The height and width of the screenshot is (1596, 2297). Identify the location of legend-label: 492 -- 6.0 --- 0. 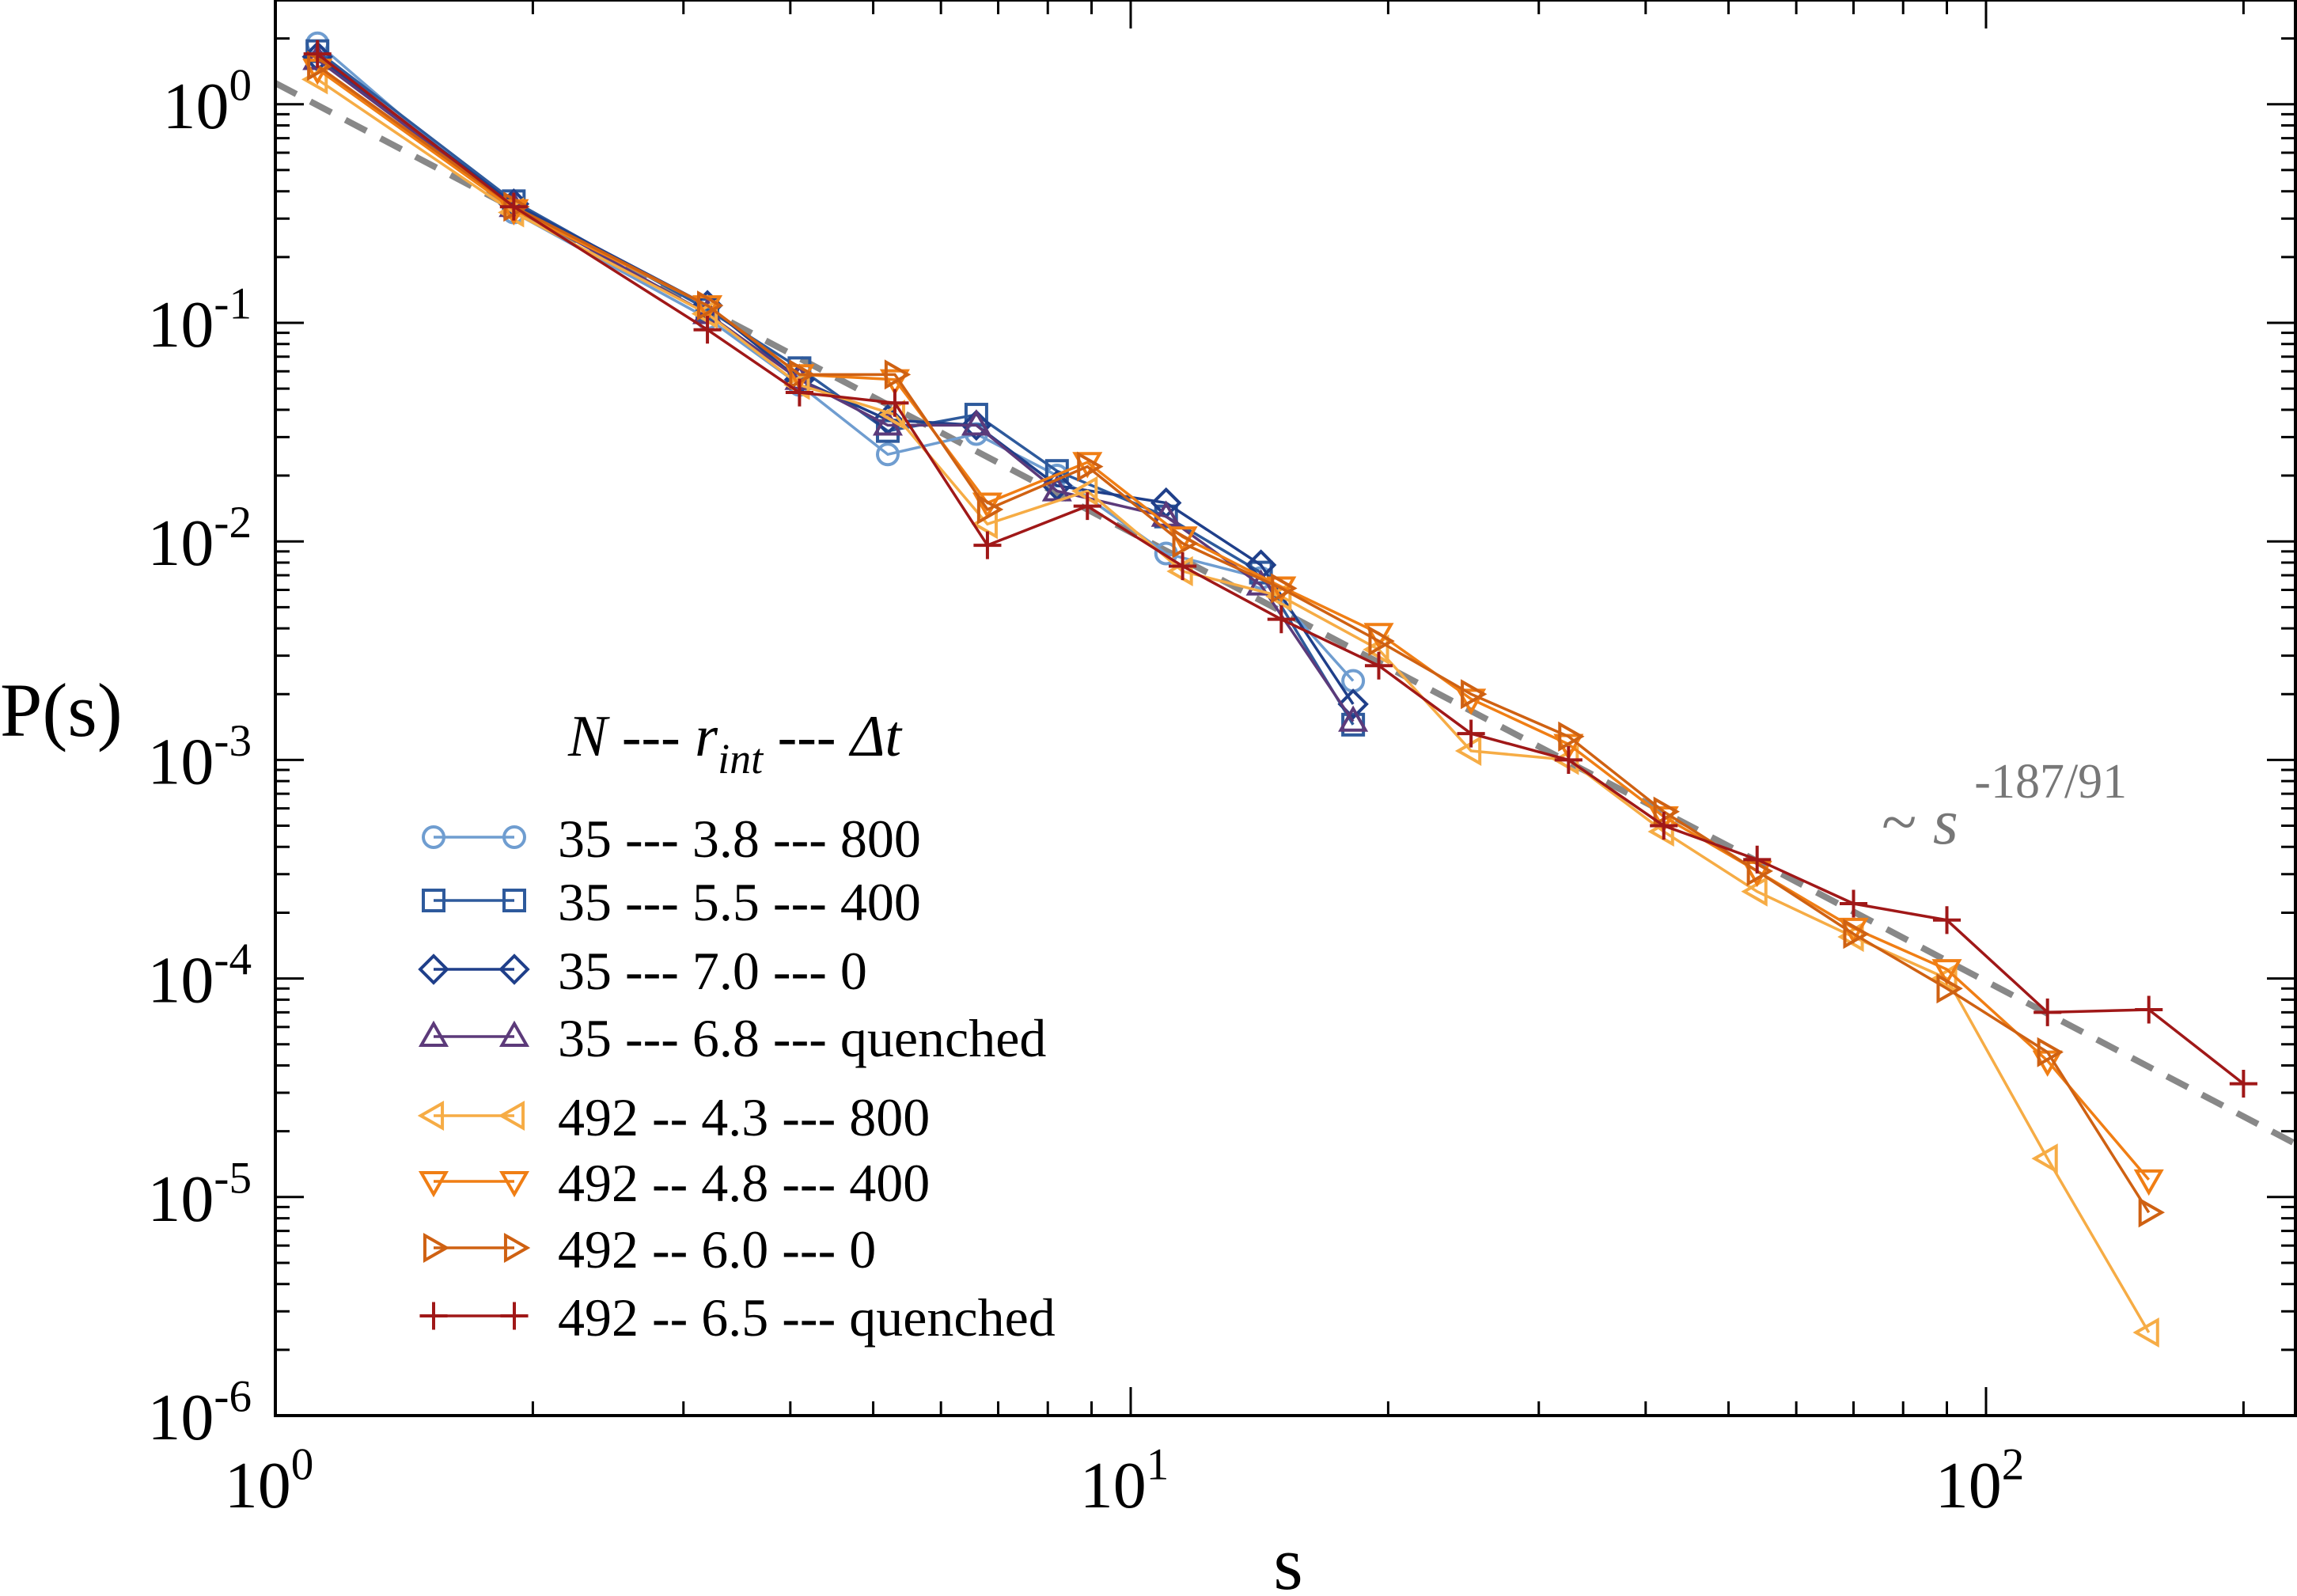
(717, 1249).